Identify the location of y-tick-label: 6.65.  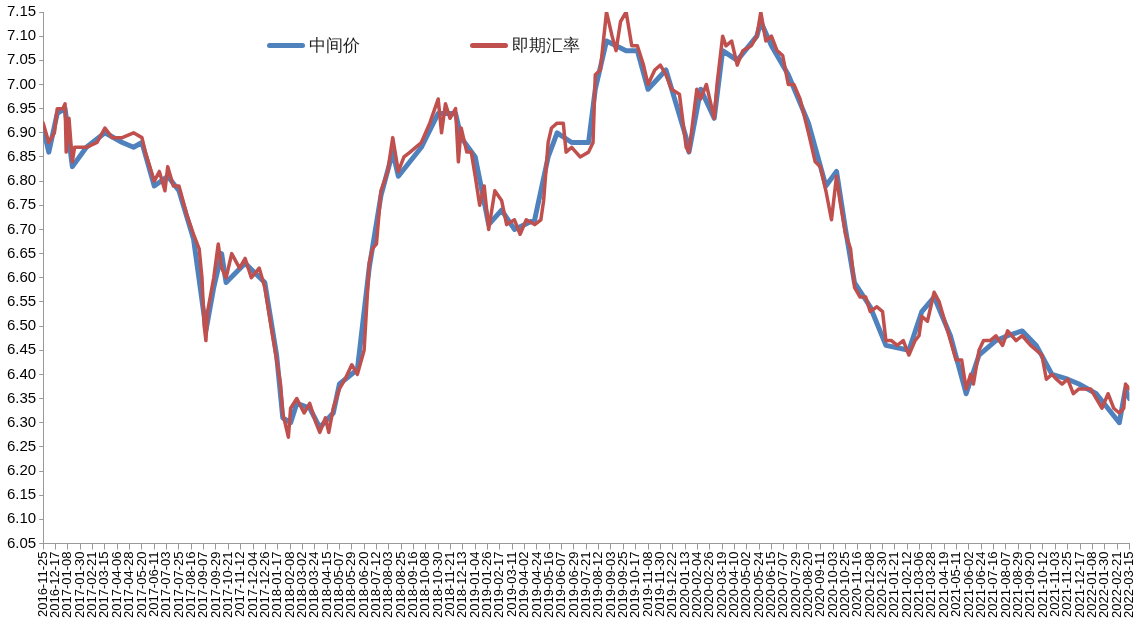
(21, 252).